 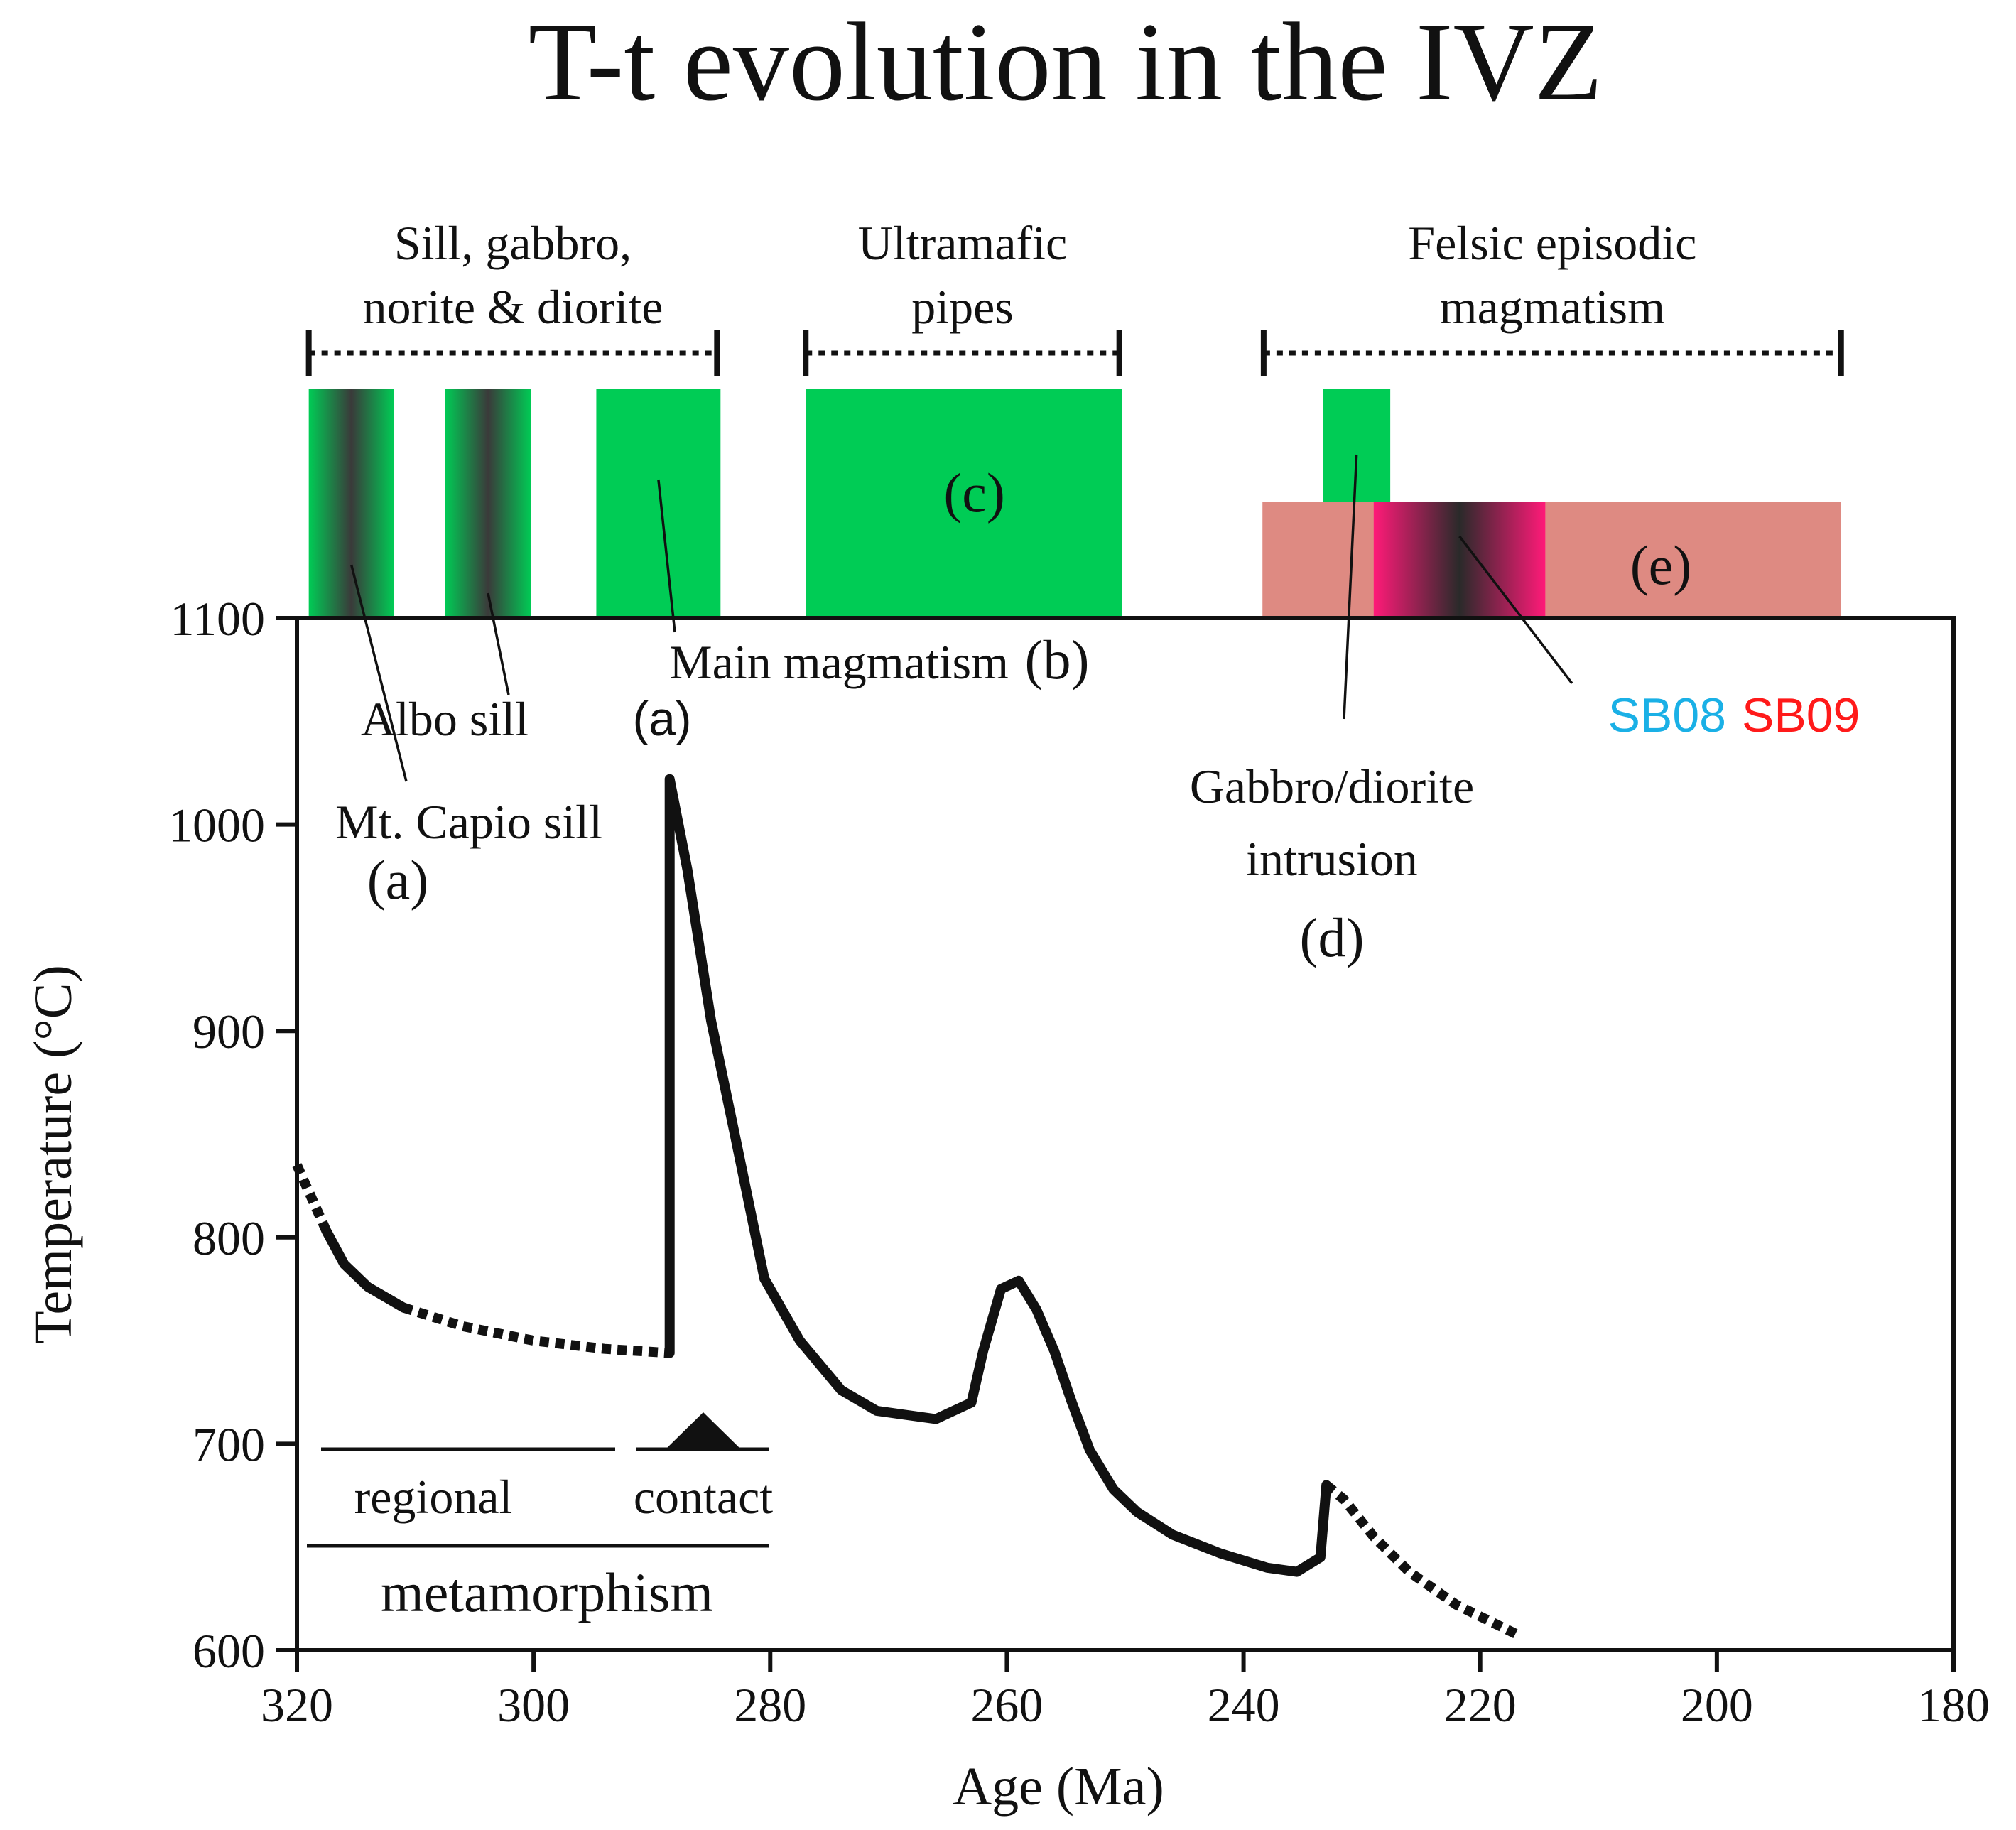 I want to click on ultramafic-pipes-tag: (c), so click(x=974, y=493).